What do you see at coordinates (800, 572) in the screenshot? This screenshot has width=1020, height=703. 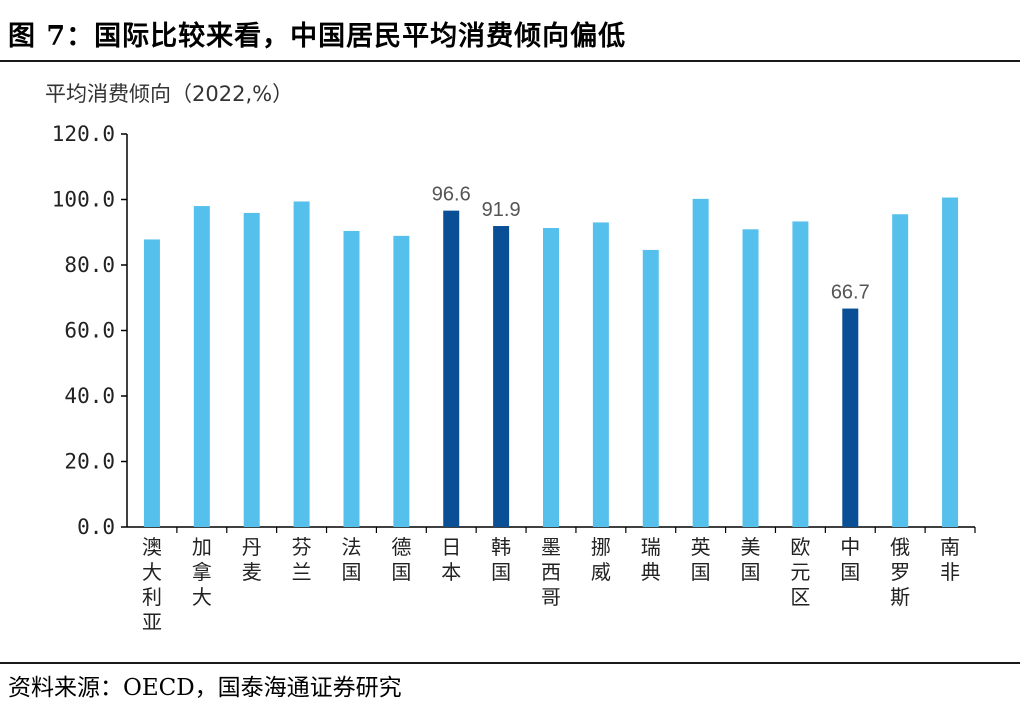 I see `x-tick-label: 欧元区` at bounding box center [800, 572].